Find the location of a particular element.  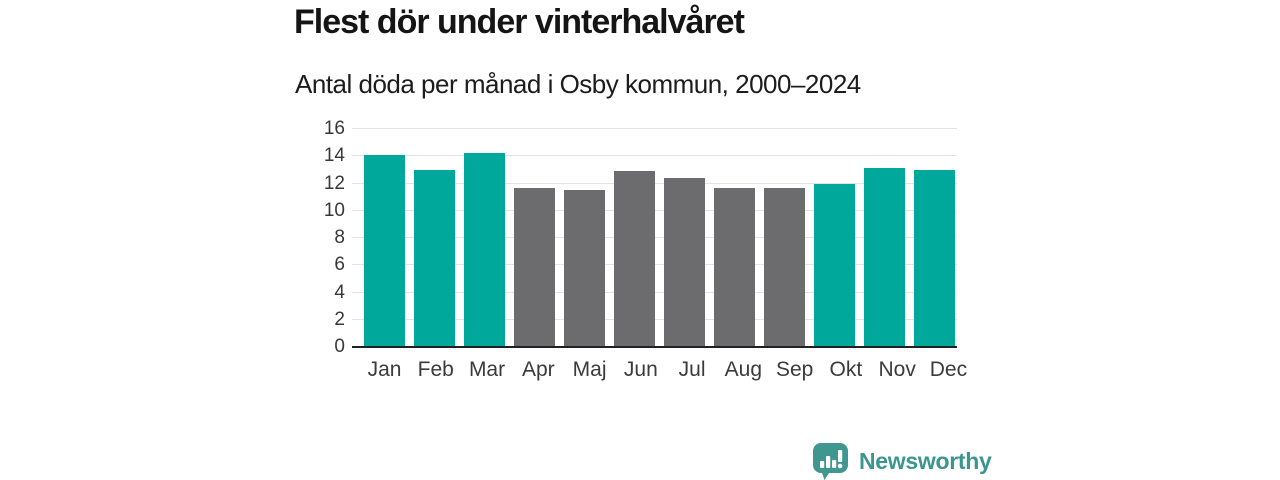

chart-title: Flest dör under vinterhalvåret is located at coordinates (519, 22).